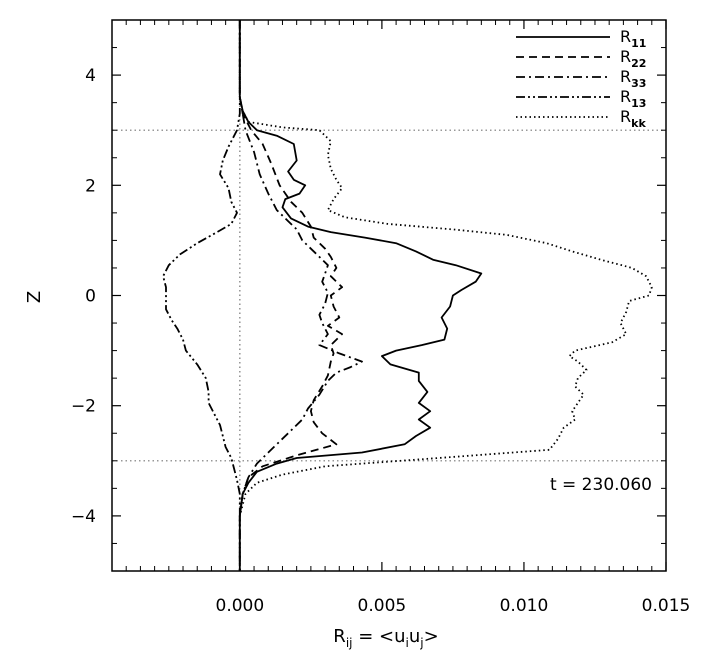  What do you see at coordinates (633, 118) in the screenshot?
I see `legend-label-Rkk: Rkk` at bounding box center [633, 118].